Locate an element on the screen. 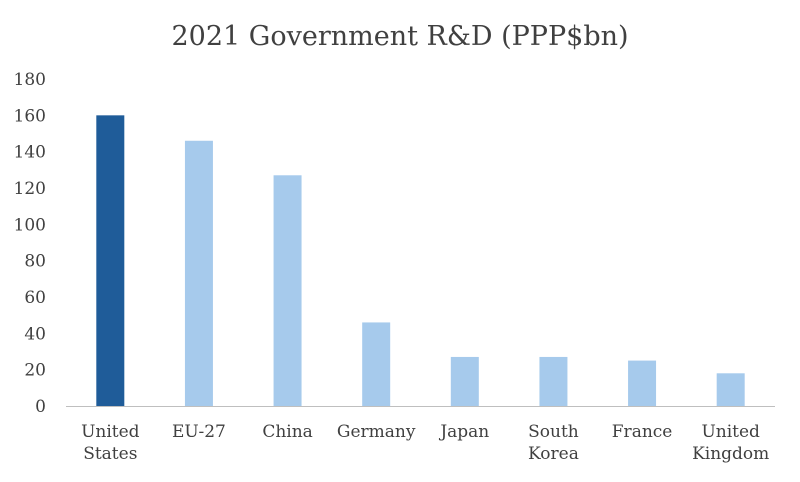 This screenshot has height=482, width=800. y-tick-label: 100 is located at coordinates (30, 225).